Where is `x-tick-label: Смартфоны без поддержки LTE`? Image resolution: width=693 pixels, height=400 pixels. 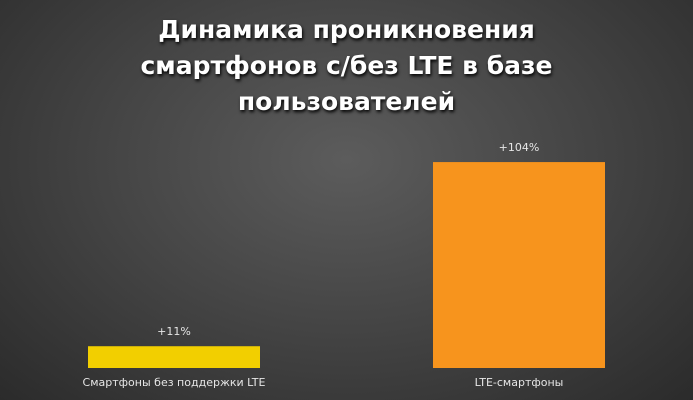
x-tick-label: Смартфоны без поддержки LTE is located at coordinates (174, 382).